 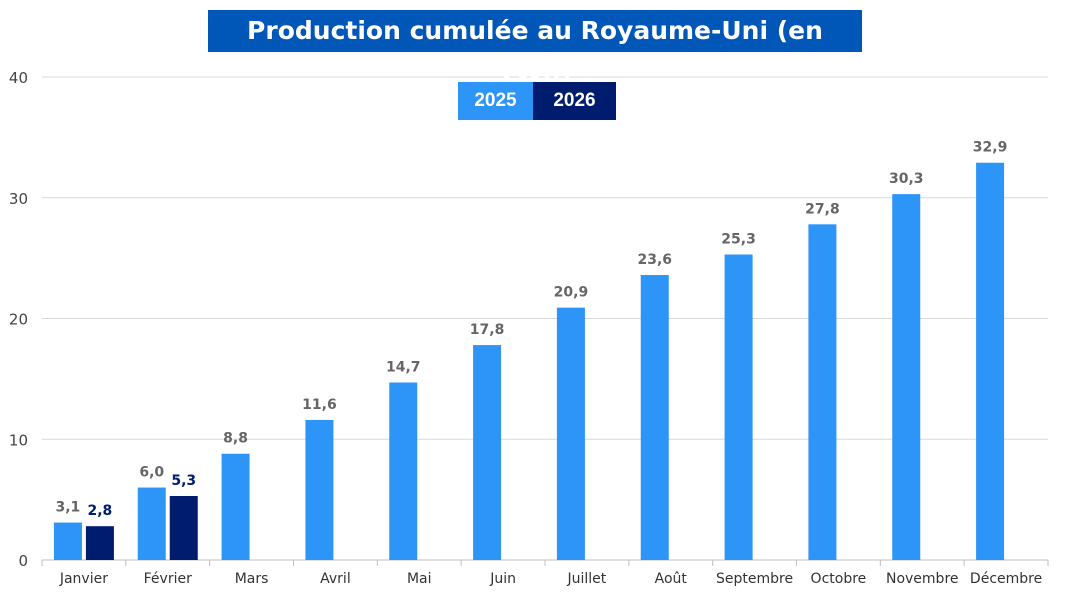 What do you see at coordinates (23, 561) in the screenshot?
I see `y-tick-label: 0` at bounding box center [23, 561].